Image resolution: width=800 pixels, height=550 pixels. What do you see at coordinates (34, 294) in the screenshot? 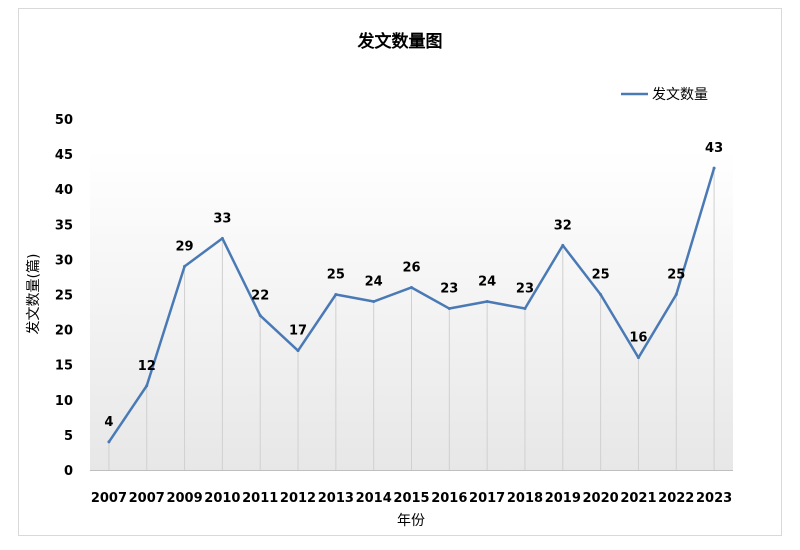
I see `y-axis-title: 发文数量(篇)` at bounding box center [34, 294].